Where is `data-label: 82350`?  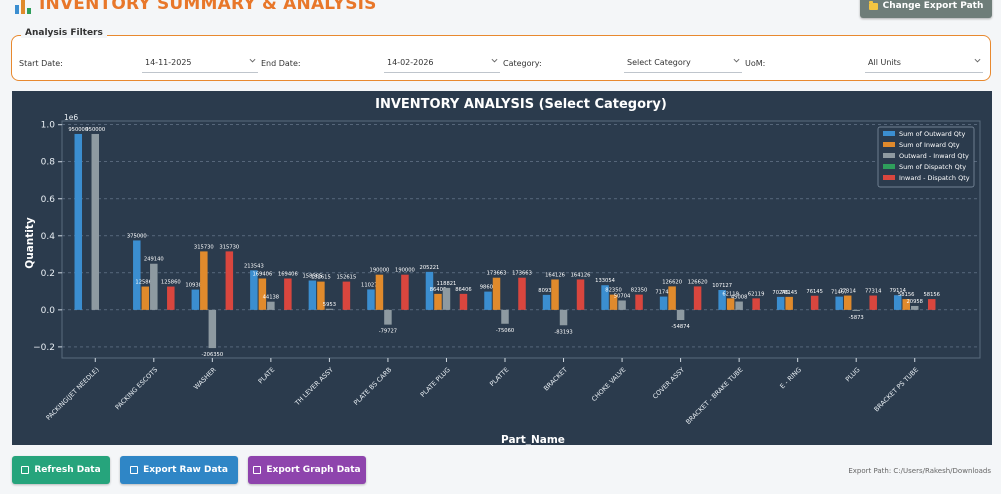
data-label: 82350 is located at coordinates (639, 291).